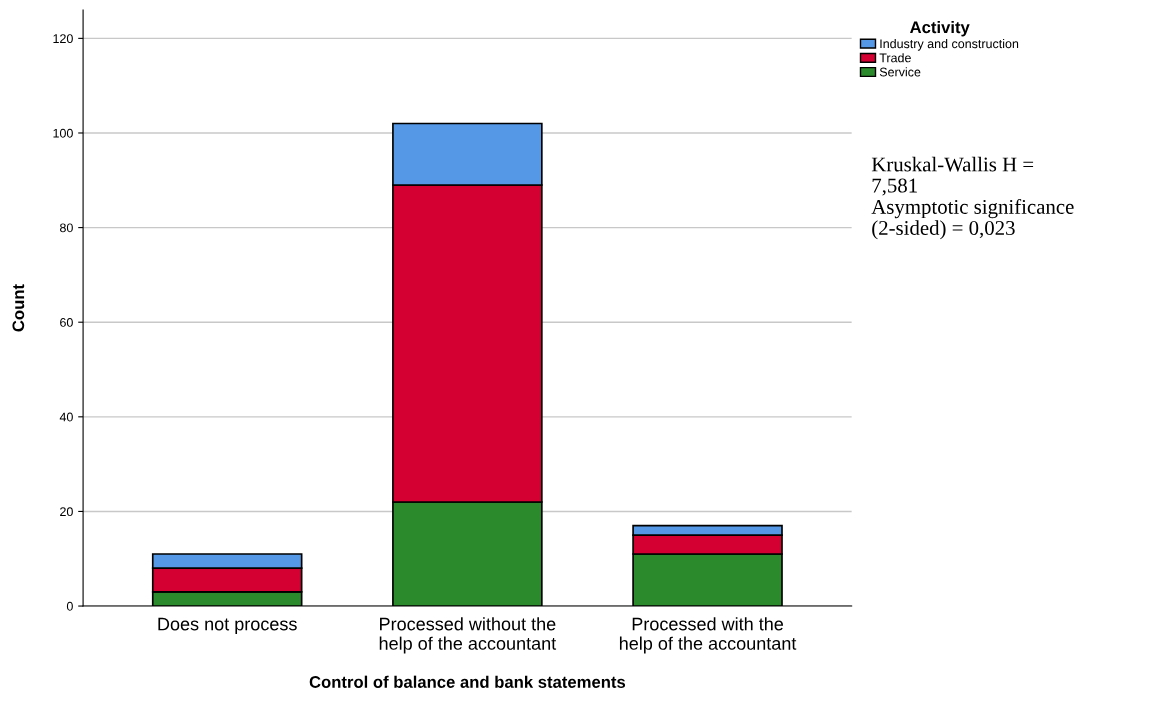 This screenshot has width=1154, height=713. I want to click on legend-label: Industry and construction, so click(949, 44).